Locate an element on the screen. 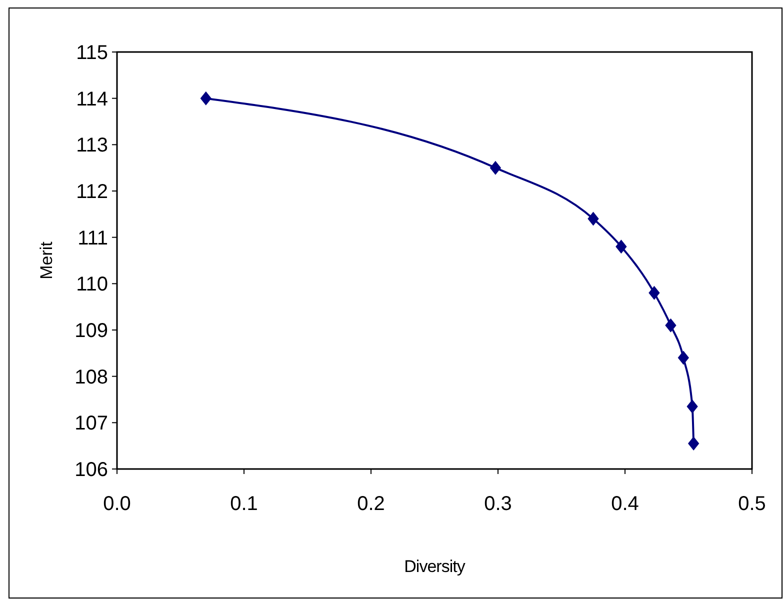 Image resolution: width=783 pixels, height=599 pixels. x-tick-label: 0.2 is located at coordinates (371, 504).